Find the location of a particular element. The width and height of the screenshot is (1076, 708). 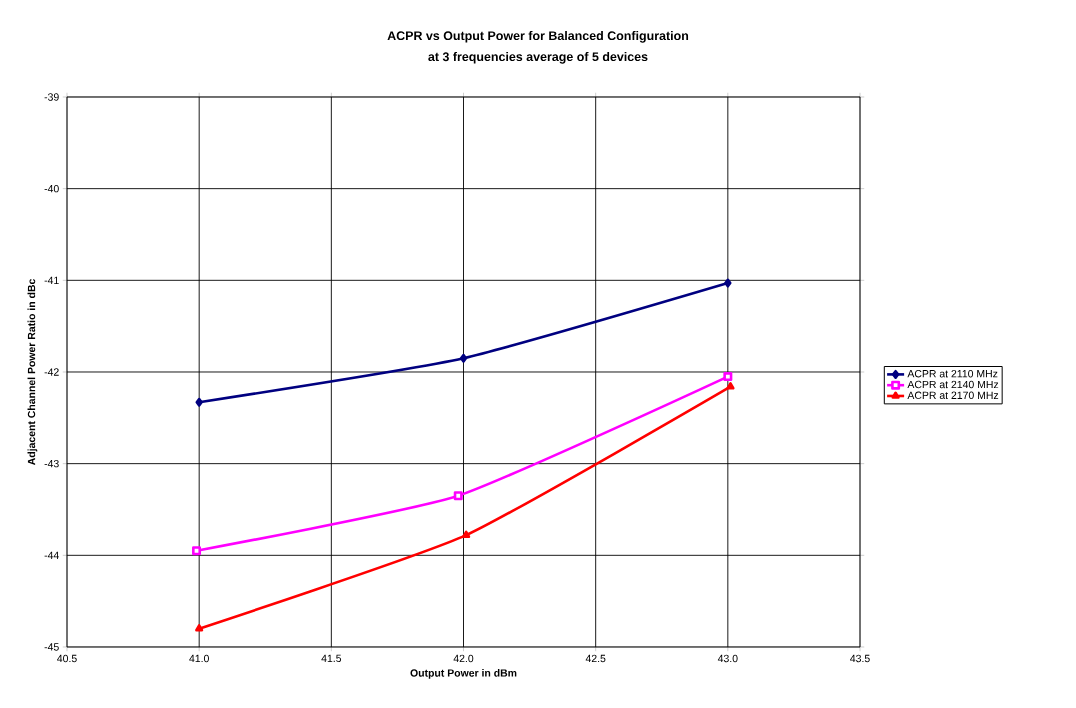

x-tick-label: 41.5 is located at coordinates (331, 658).